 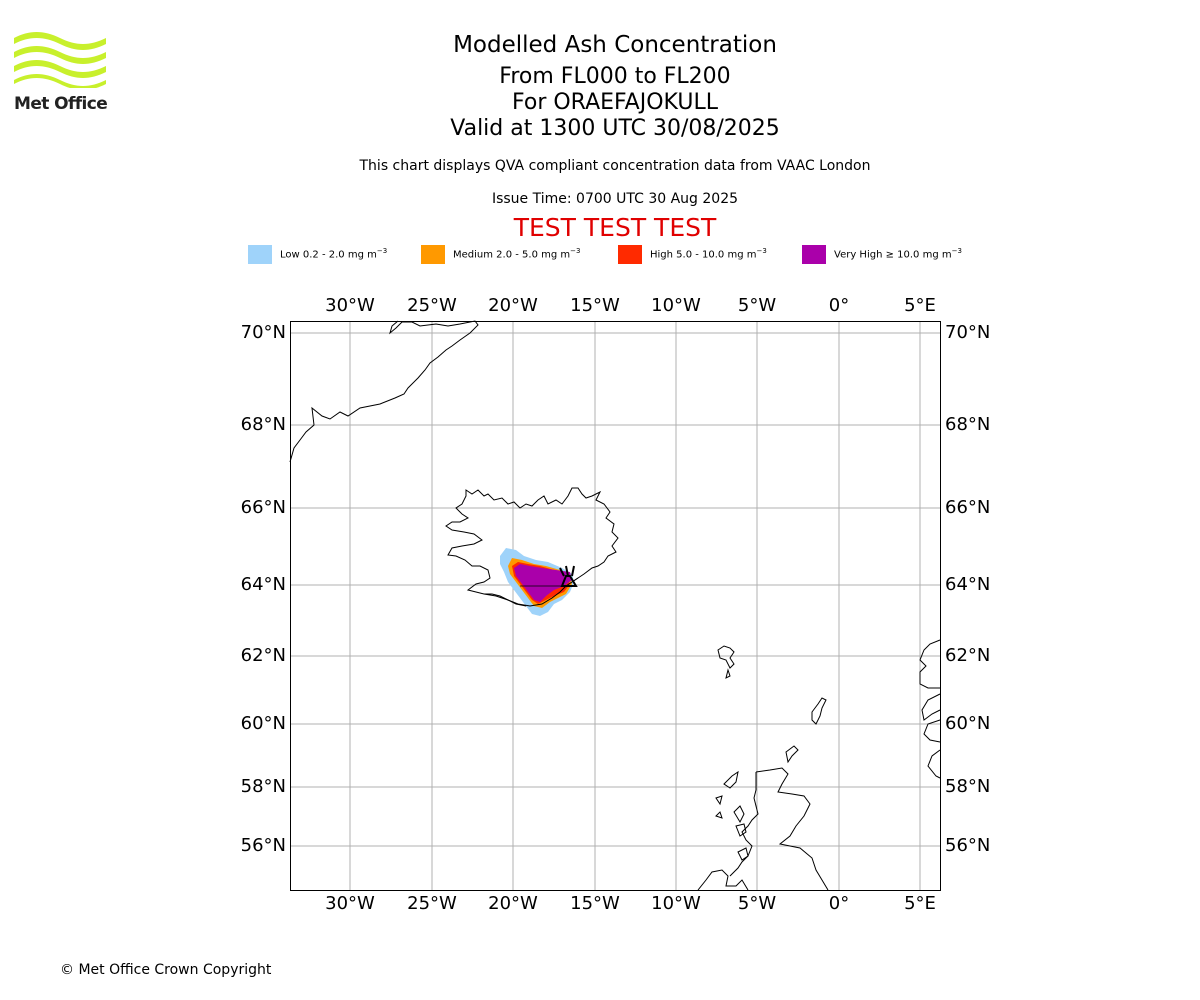 What do you see at coordinates (513, 903) in the screenshot?
I see `lon-tick-bottom: 20°W` at bounding box center [513, 903].